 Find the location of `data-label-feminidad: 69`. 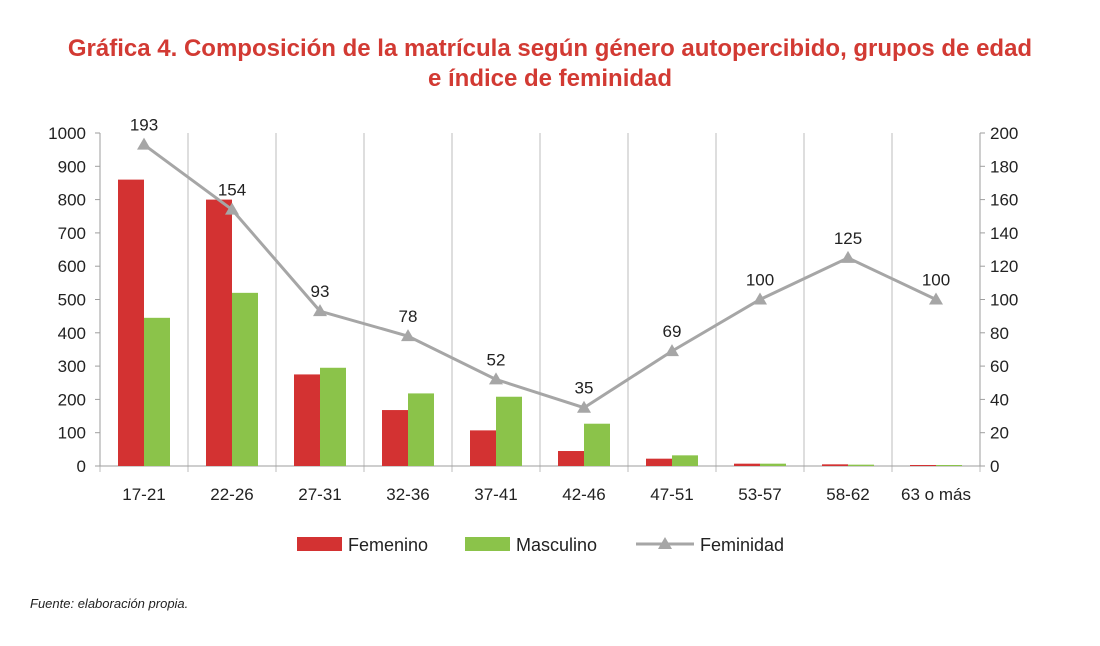

data-label-feminidad: 69 is located at coordinates (672, 331).